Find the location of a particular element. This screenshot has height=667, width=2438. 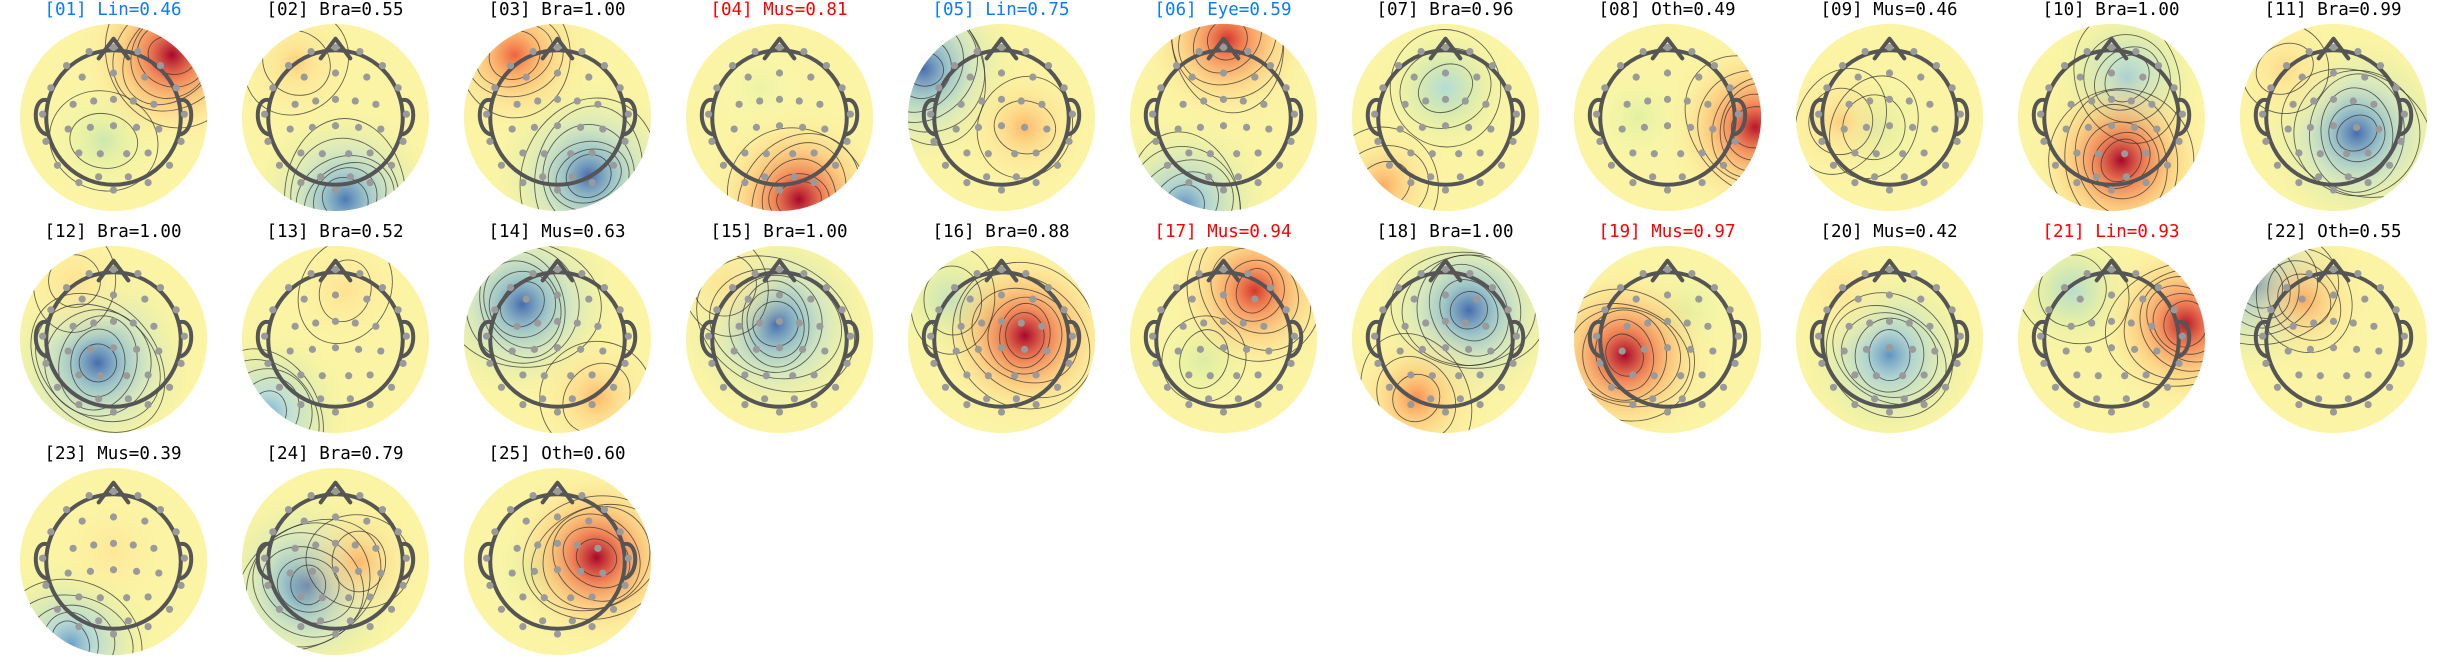

ica-component-07: [07] Bra=0.96 is located at coordinates (1445, 111).